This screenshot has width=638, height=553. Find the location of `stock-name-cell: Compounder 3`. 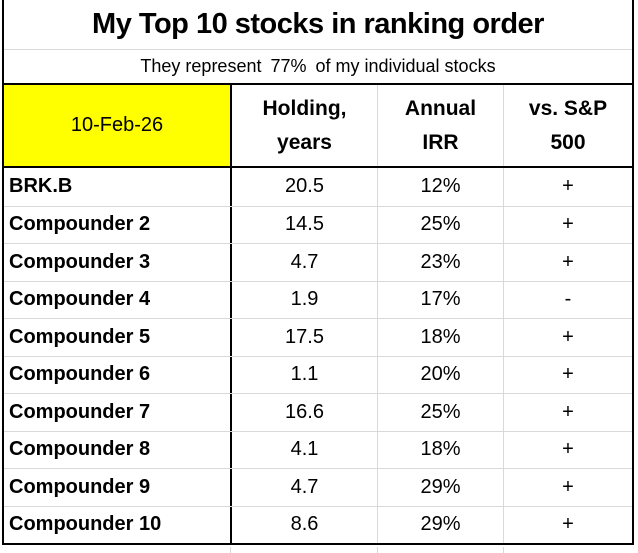

stock-name-cell: Compounder 3 is located at coordinates (118, 262).